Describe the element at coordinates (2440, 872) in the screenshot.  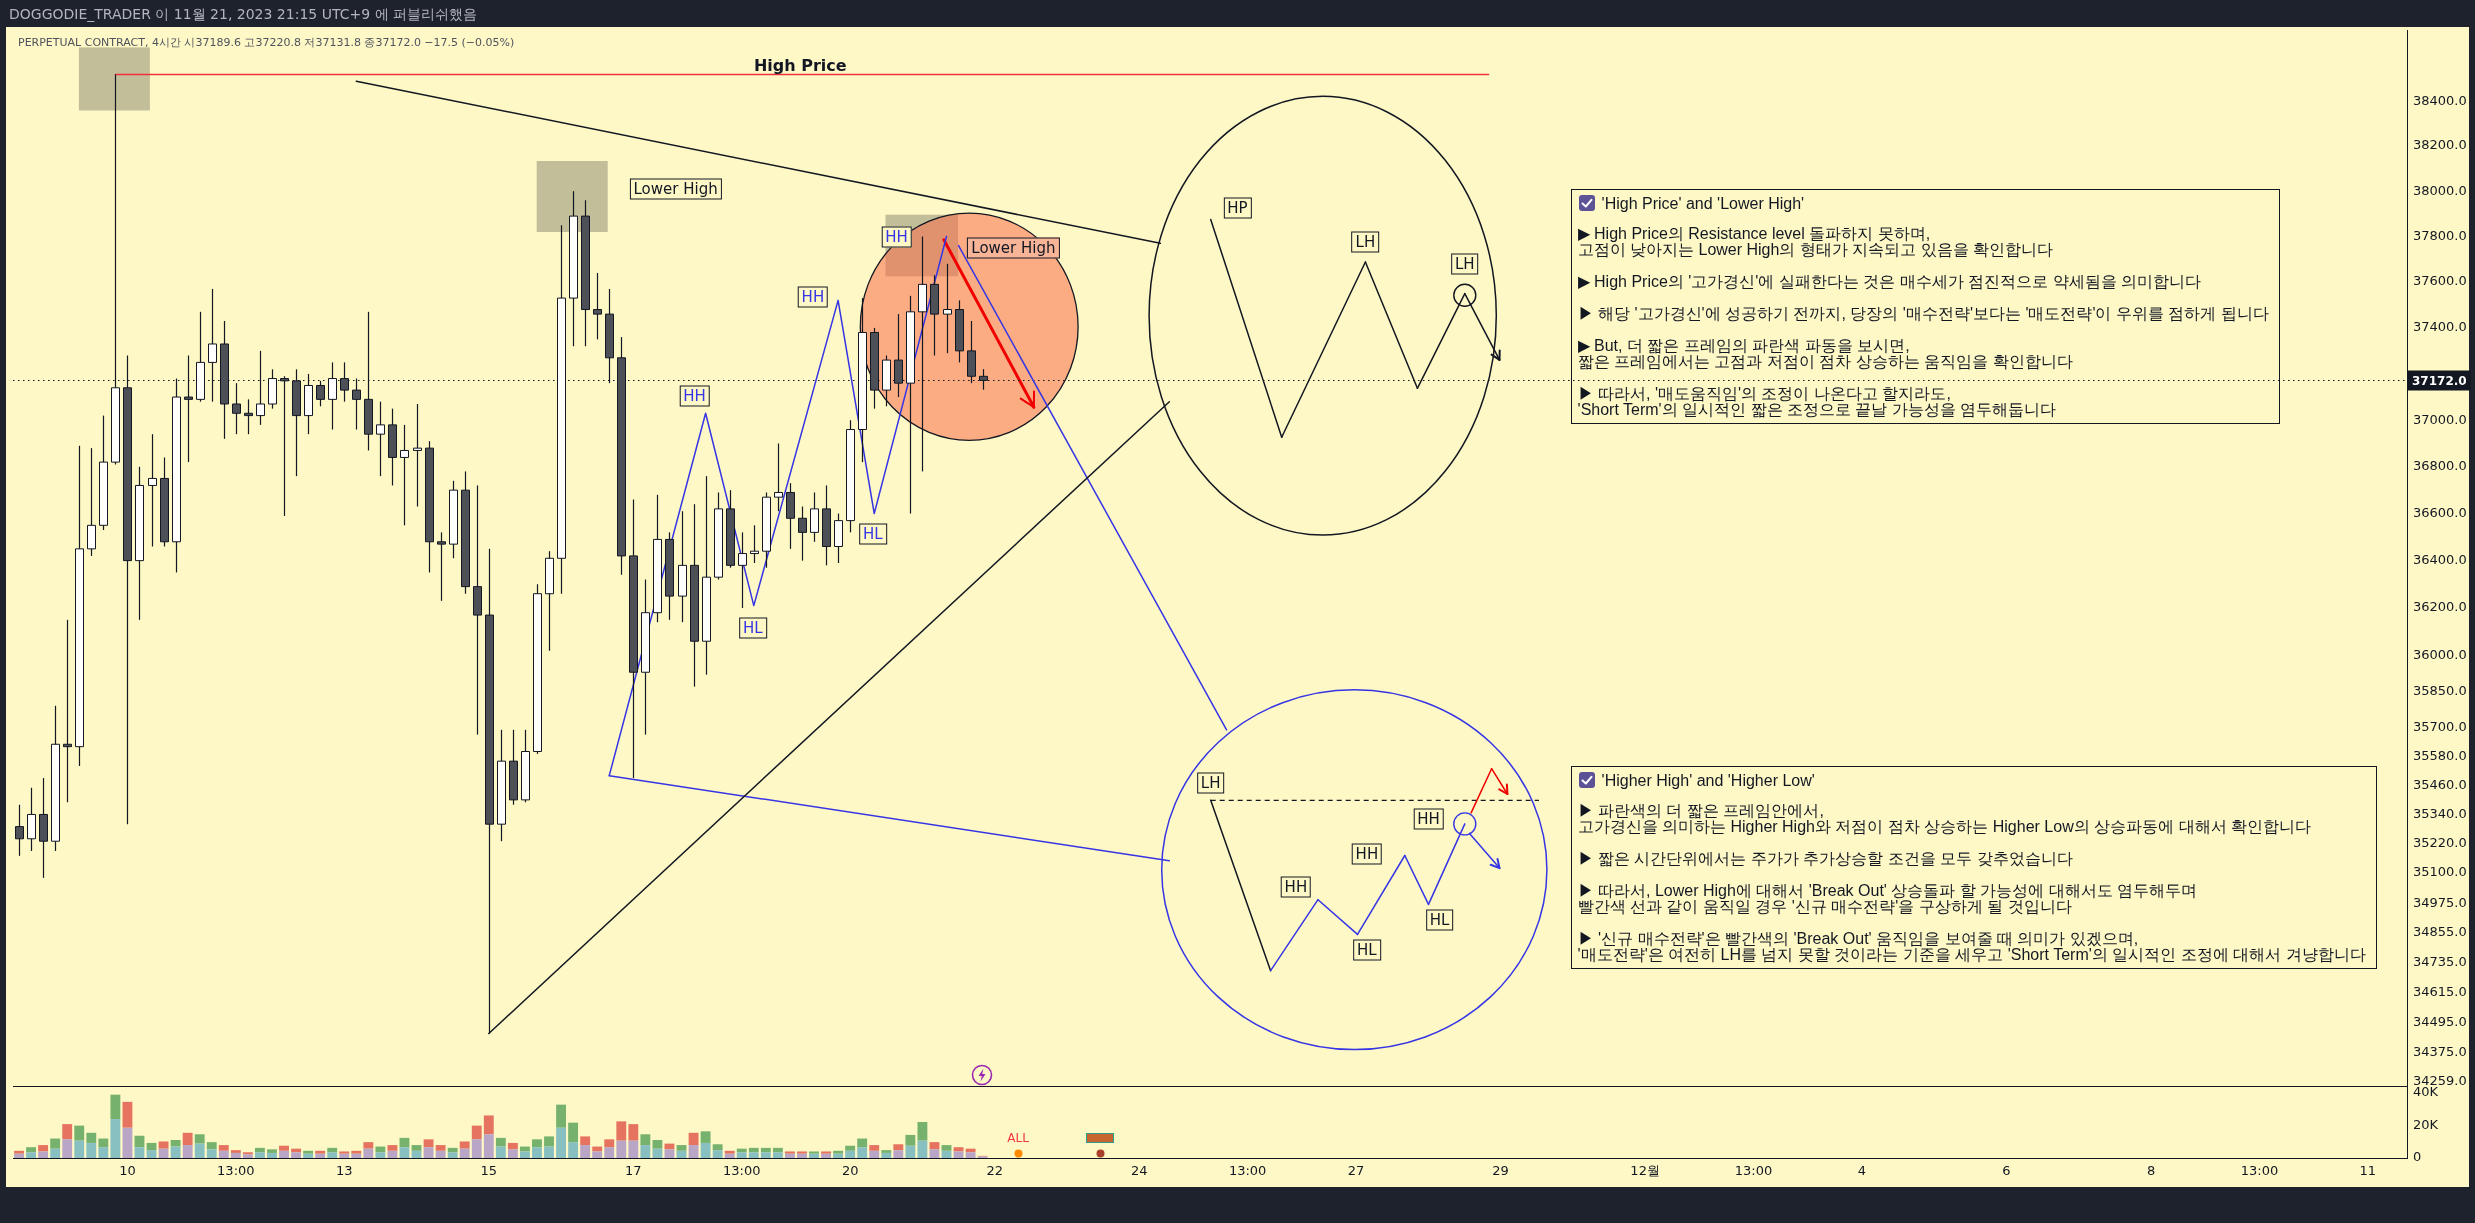
I see `y-tick-label: 35100.0` at that location.